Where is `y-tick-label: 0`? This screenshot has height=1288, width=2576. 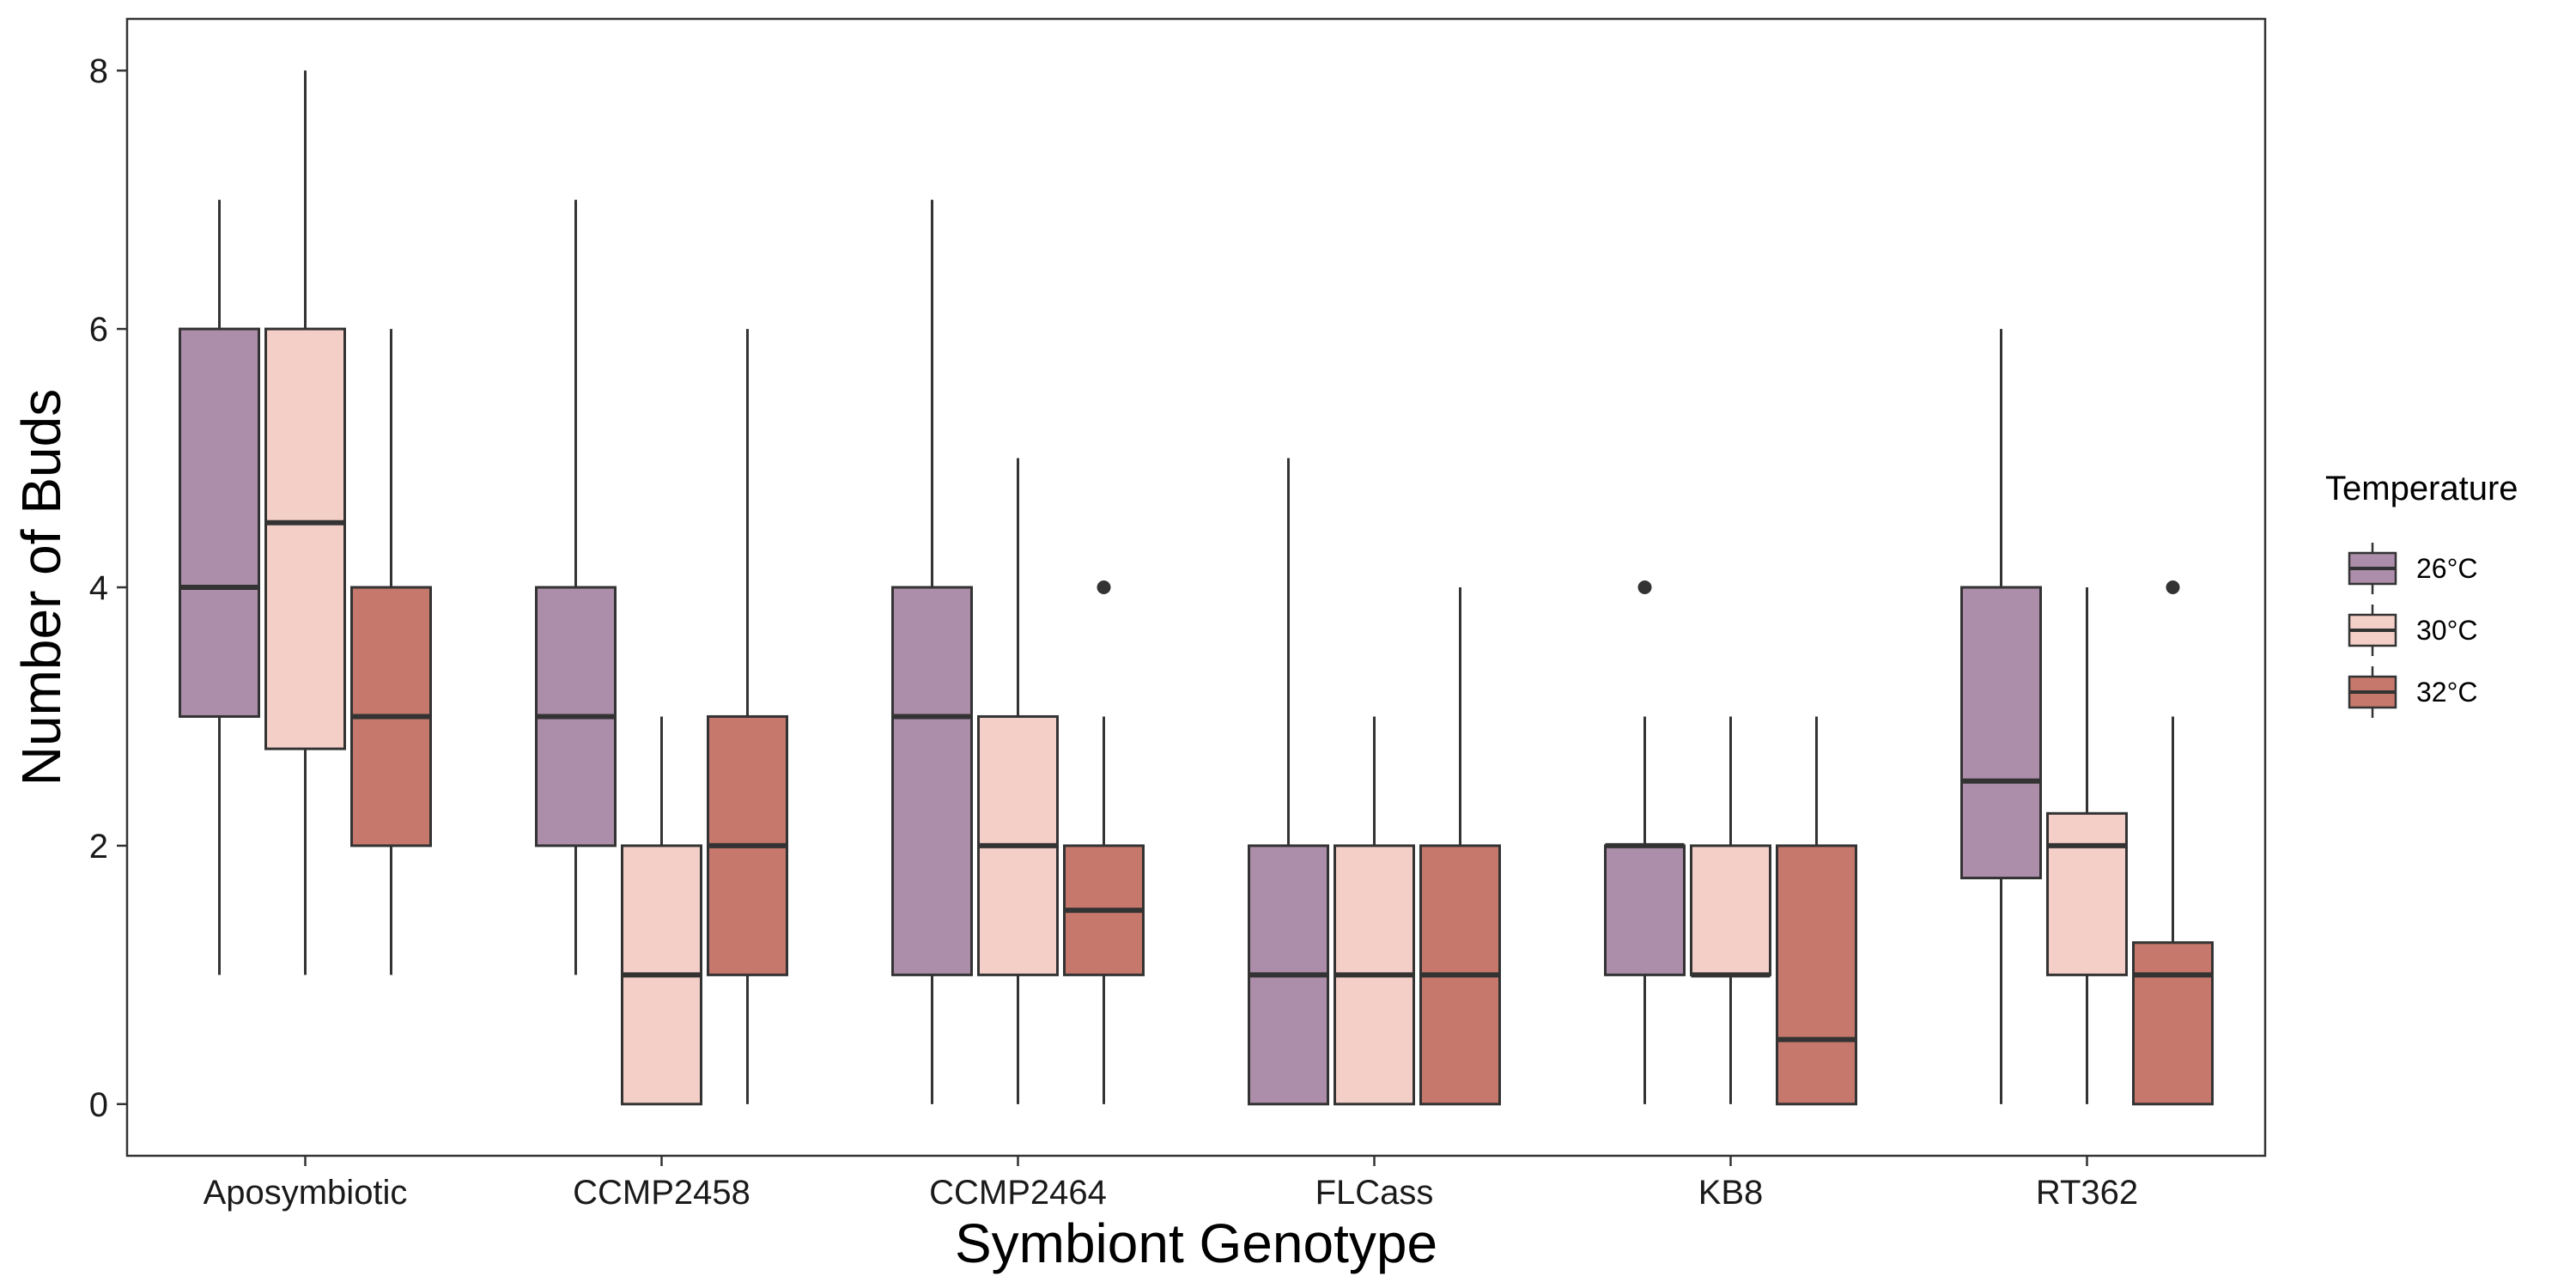
y-tick-label: 0 is located at coordinates (98, 1105).